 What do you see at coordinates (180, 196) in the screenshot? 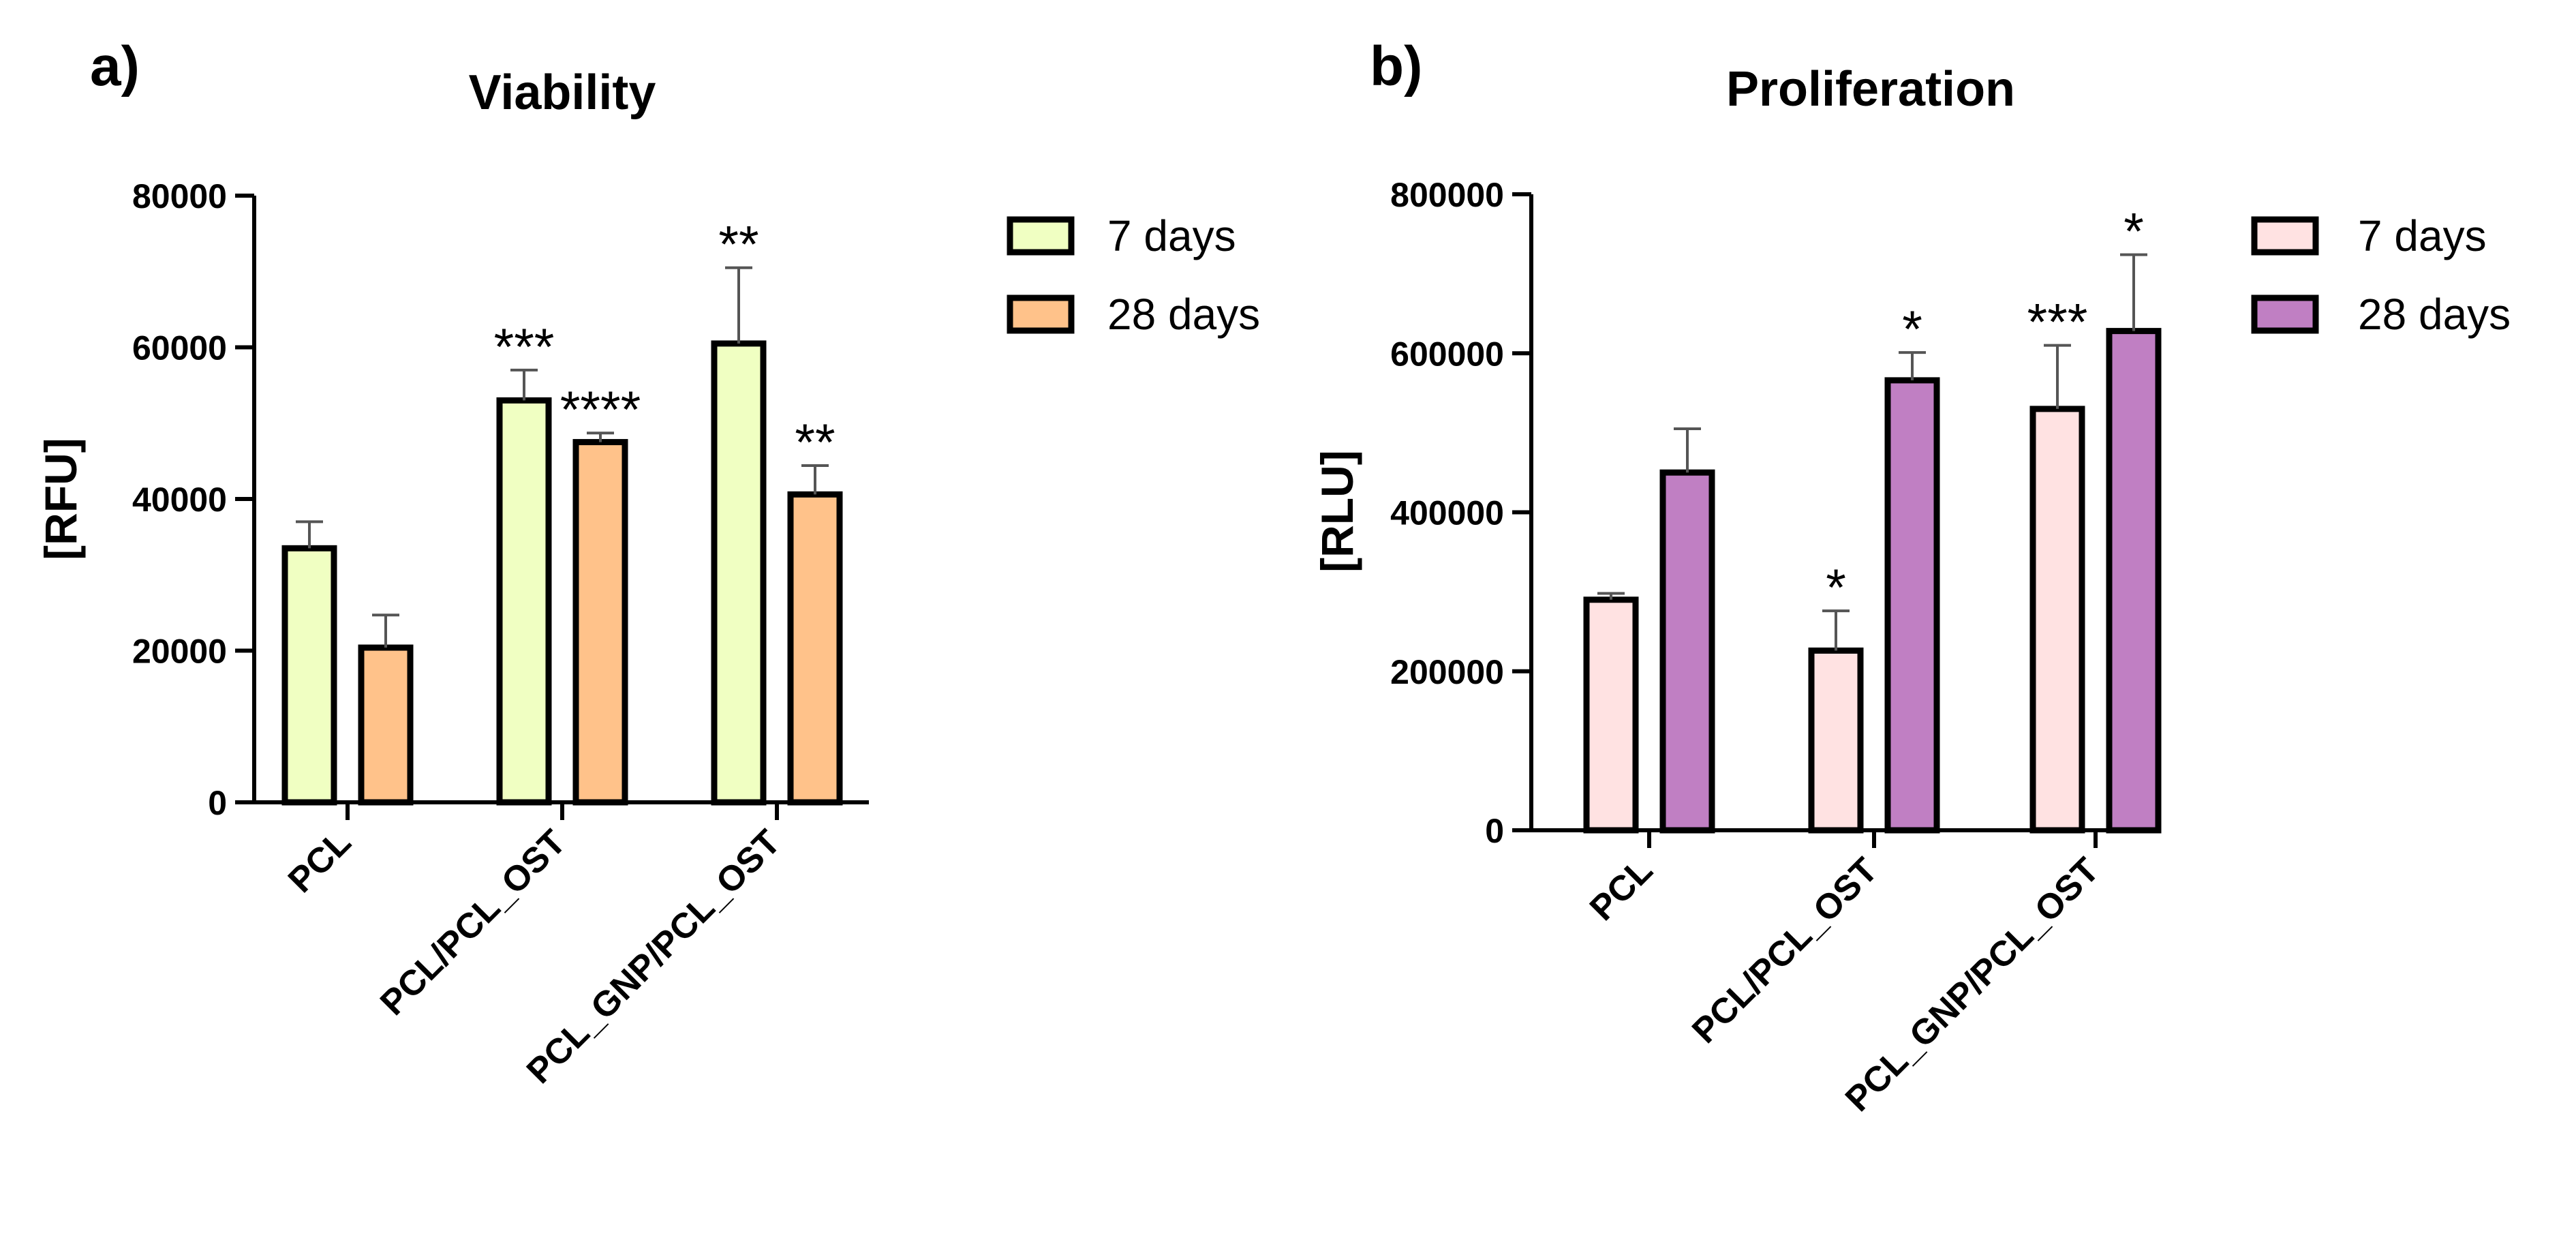
I see `y-tick-label: 80000` at bounding box center [180, 196].